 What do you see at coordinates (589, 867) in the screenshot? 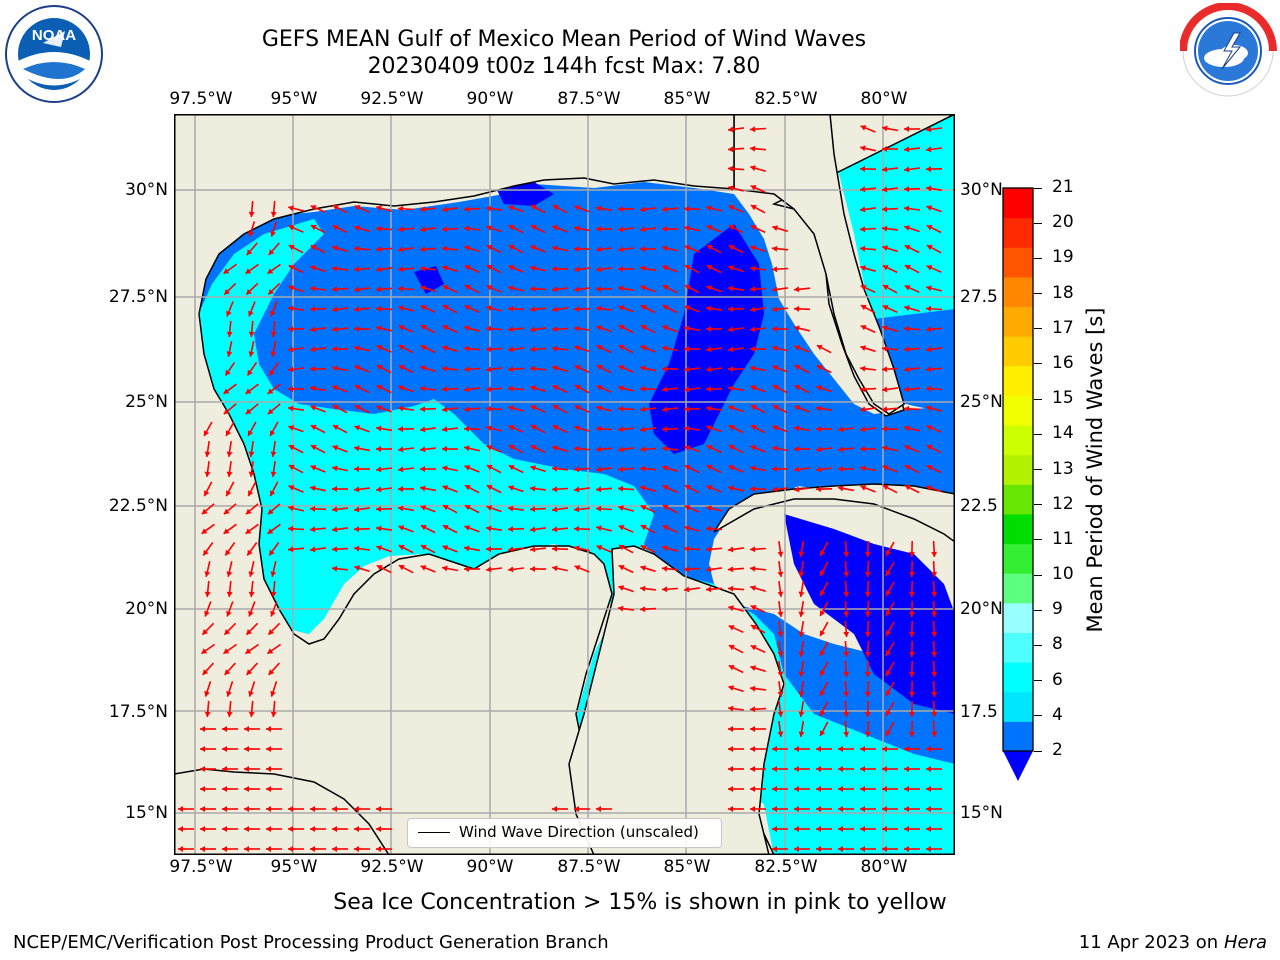
I see `lon-label-bottom: 87.5°W` at bounding box center [589, 867].